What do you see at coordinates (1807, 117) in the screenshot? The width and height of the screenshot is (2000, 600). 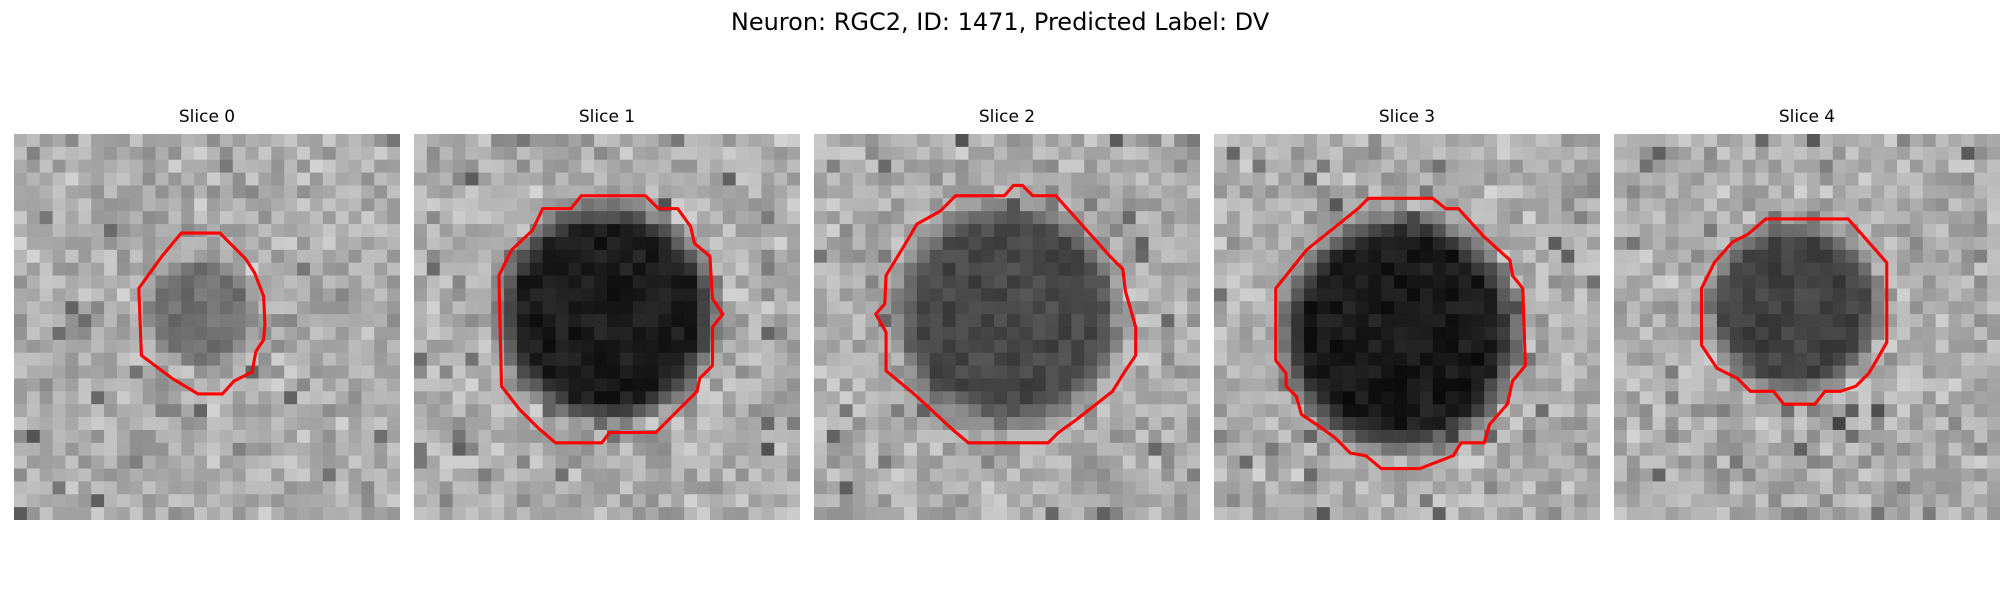 I see `slice-title: Slice 4` at bounding box center [1807, 117].